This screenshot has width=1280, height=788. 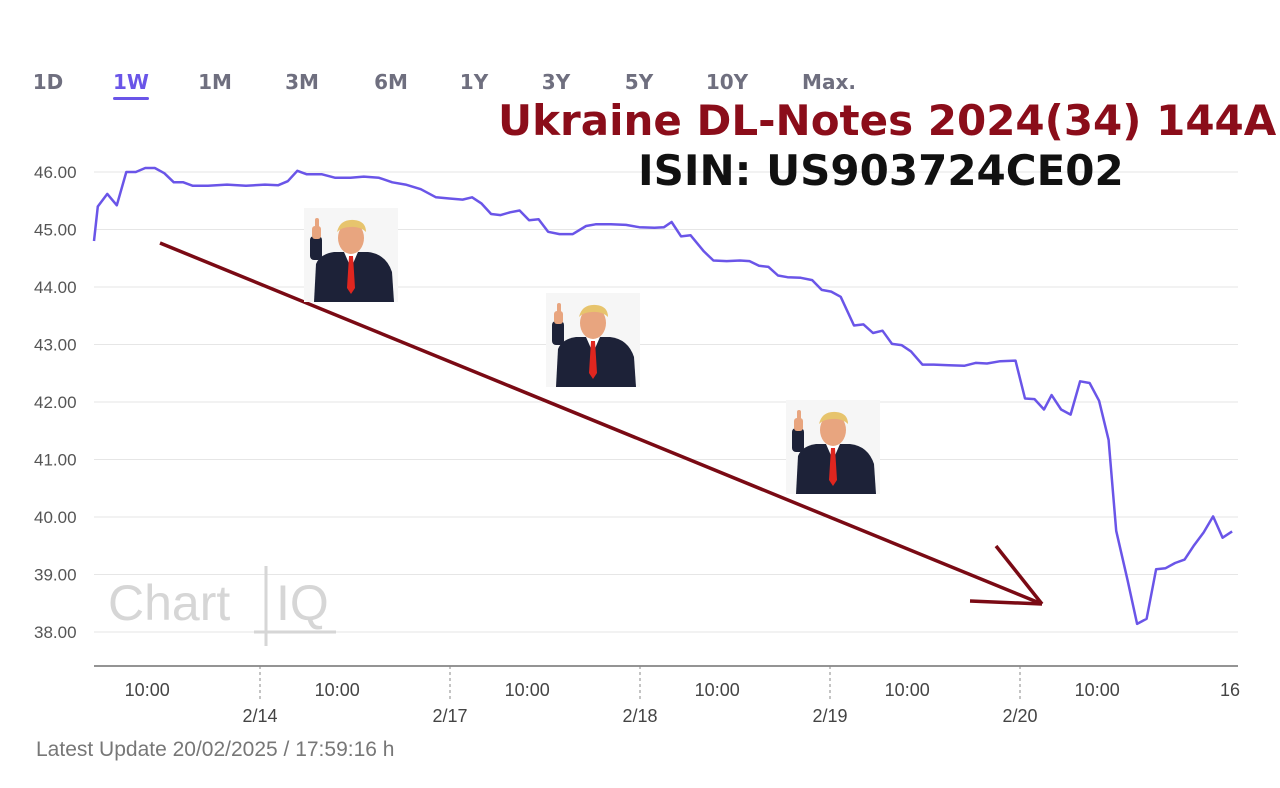 I want to click on tab-3y: 3Y, so click(x=556, y=82).